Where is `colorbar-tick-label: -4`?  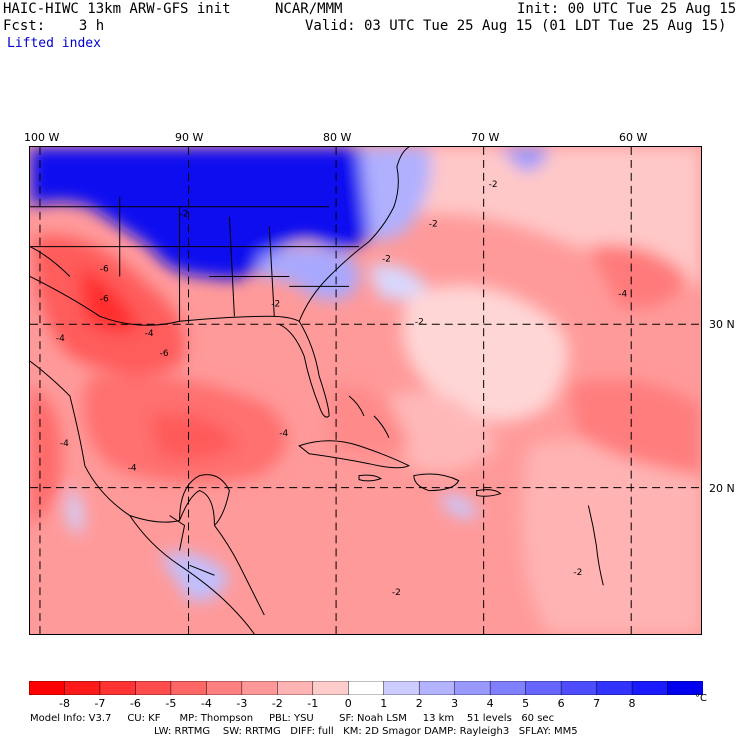
colorbar-tick-label: -4 is located at coordinates (206, 703).